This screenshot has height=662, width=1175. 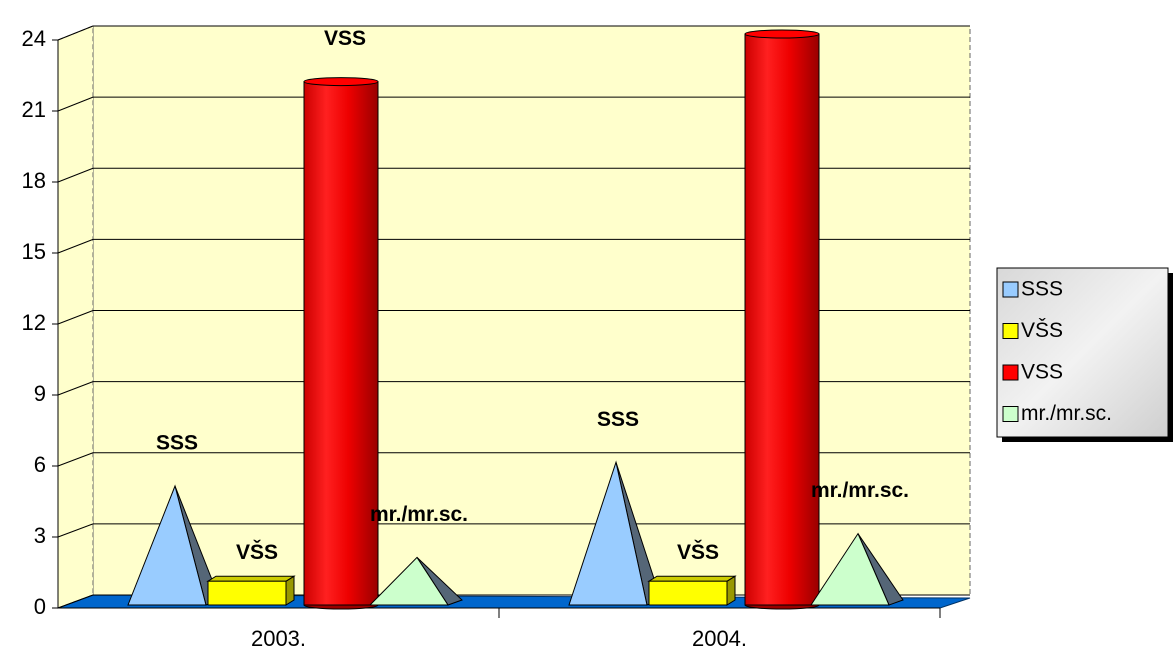 What do you see at coordinates (1042, 372) in the screenshot?
I see `legend-label: VSS` at bounding box center [1042, 372].